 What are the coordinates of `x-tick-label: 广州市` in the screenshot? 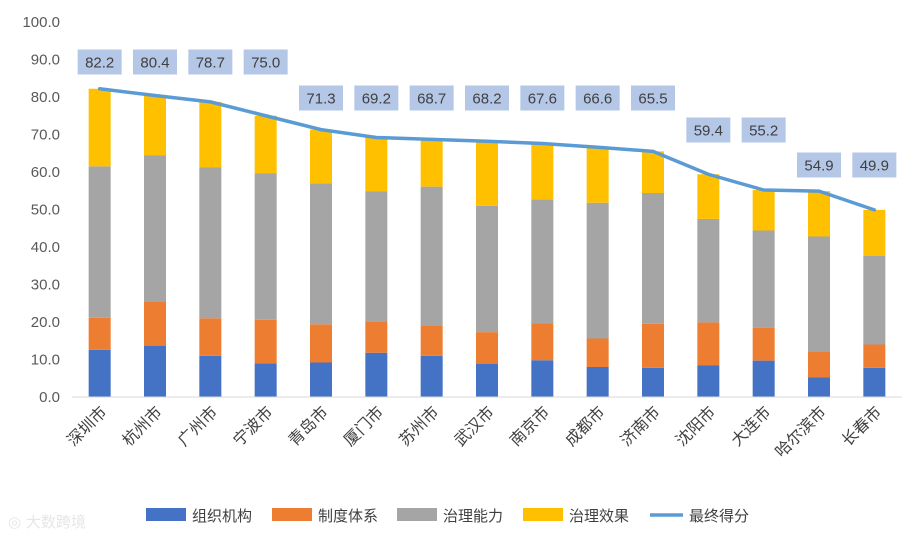 It's located at (197, 426).